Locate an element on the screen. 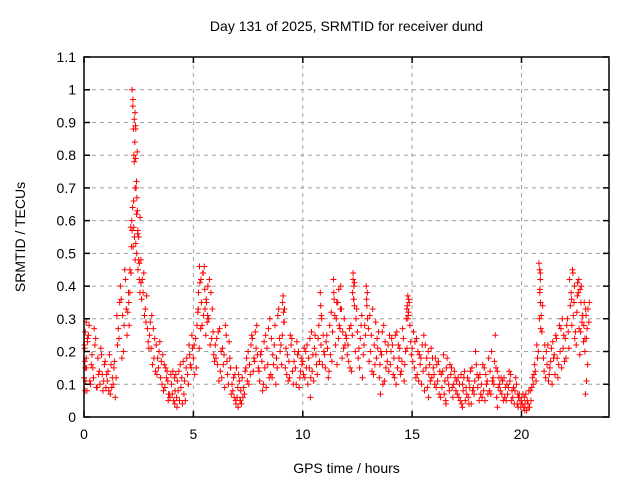 The image size is (640, 480). svg-text: 0.6 is located at coordinates (67, 221).